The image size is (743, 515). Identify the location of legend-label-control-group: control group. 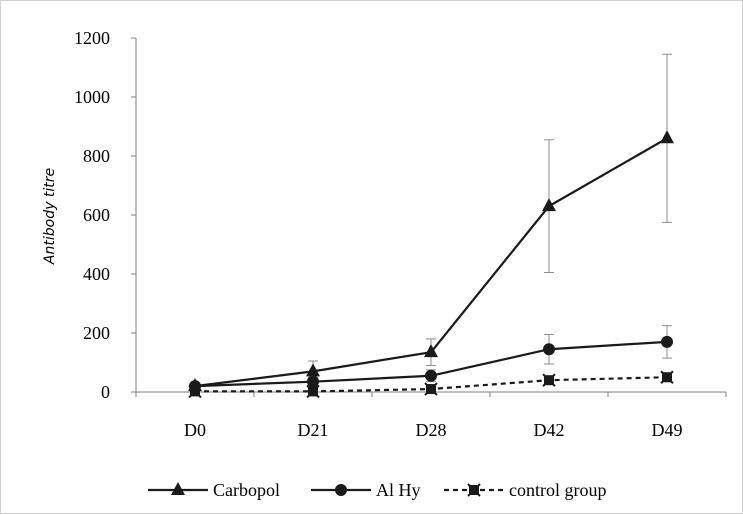
(557, 490).